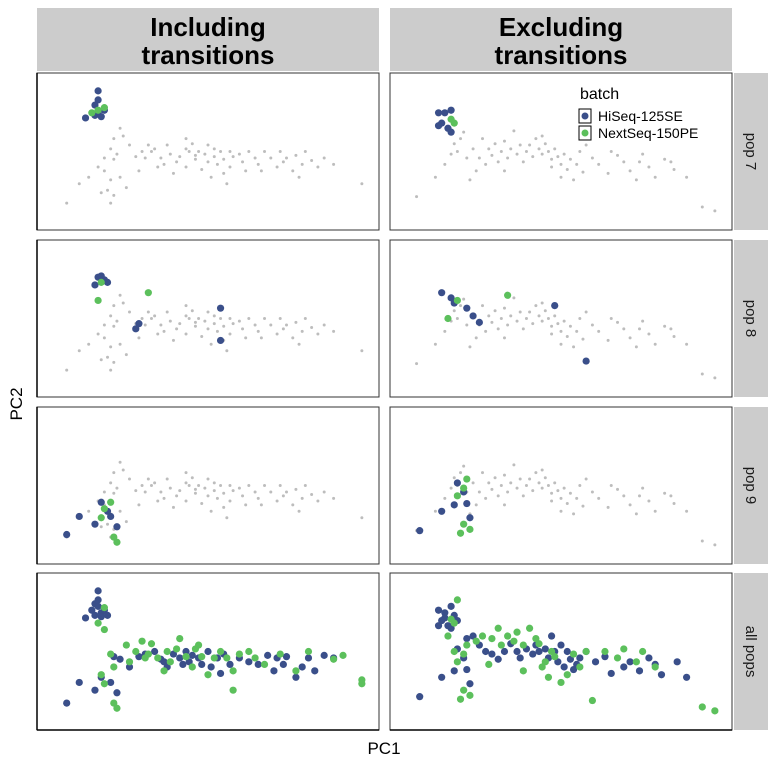  Describe the element at coordinates (383, 748) in the screenshot. I see `x-axis-title: PC1` at that location.